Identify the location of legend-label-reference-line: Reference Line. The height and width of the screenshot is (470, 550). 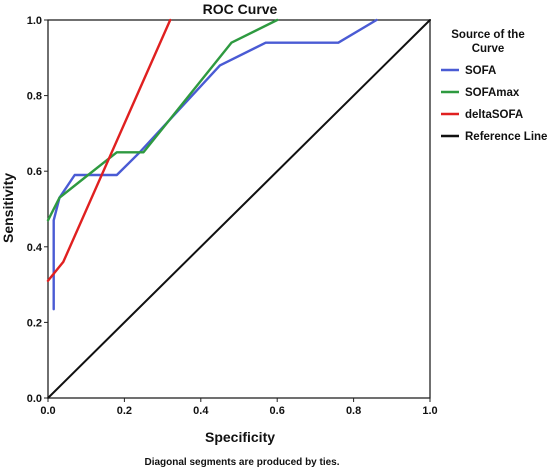
(506, 137).